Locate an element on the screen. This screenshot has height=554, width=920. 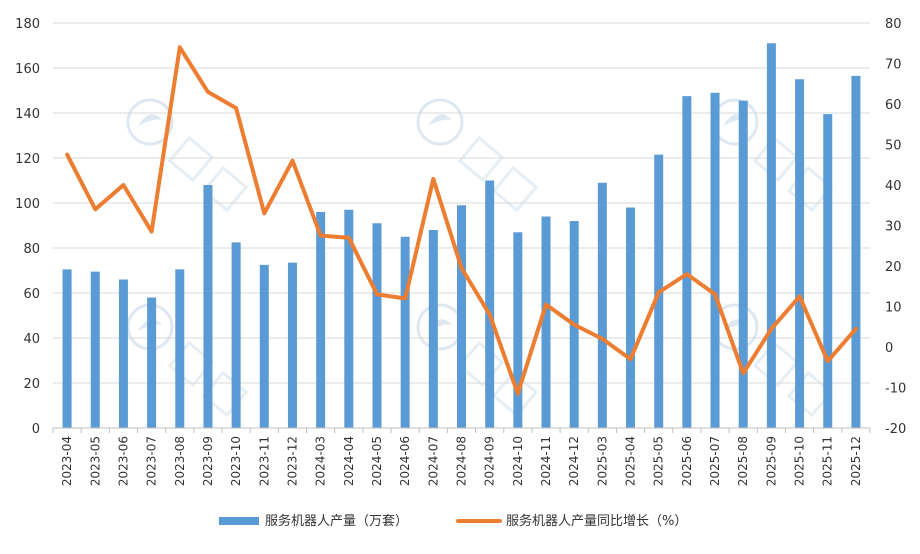
x-tick-label: 2023-10 is located at coordinates (236, 461).